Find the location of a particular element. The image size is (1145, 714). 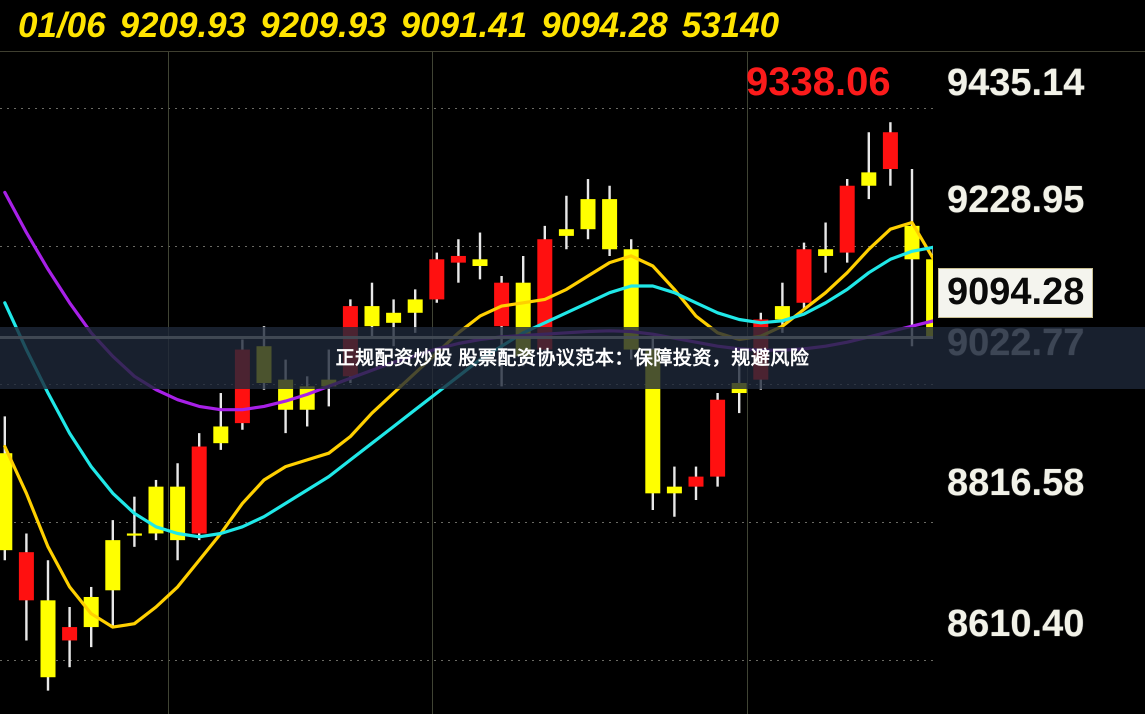

quote-bar: 01/06 9209.93 9209.93 9091.41 9094.28 53140 is located at coordinates (572, 26).